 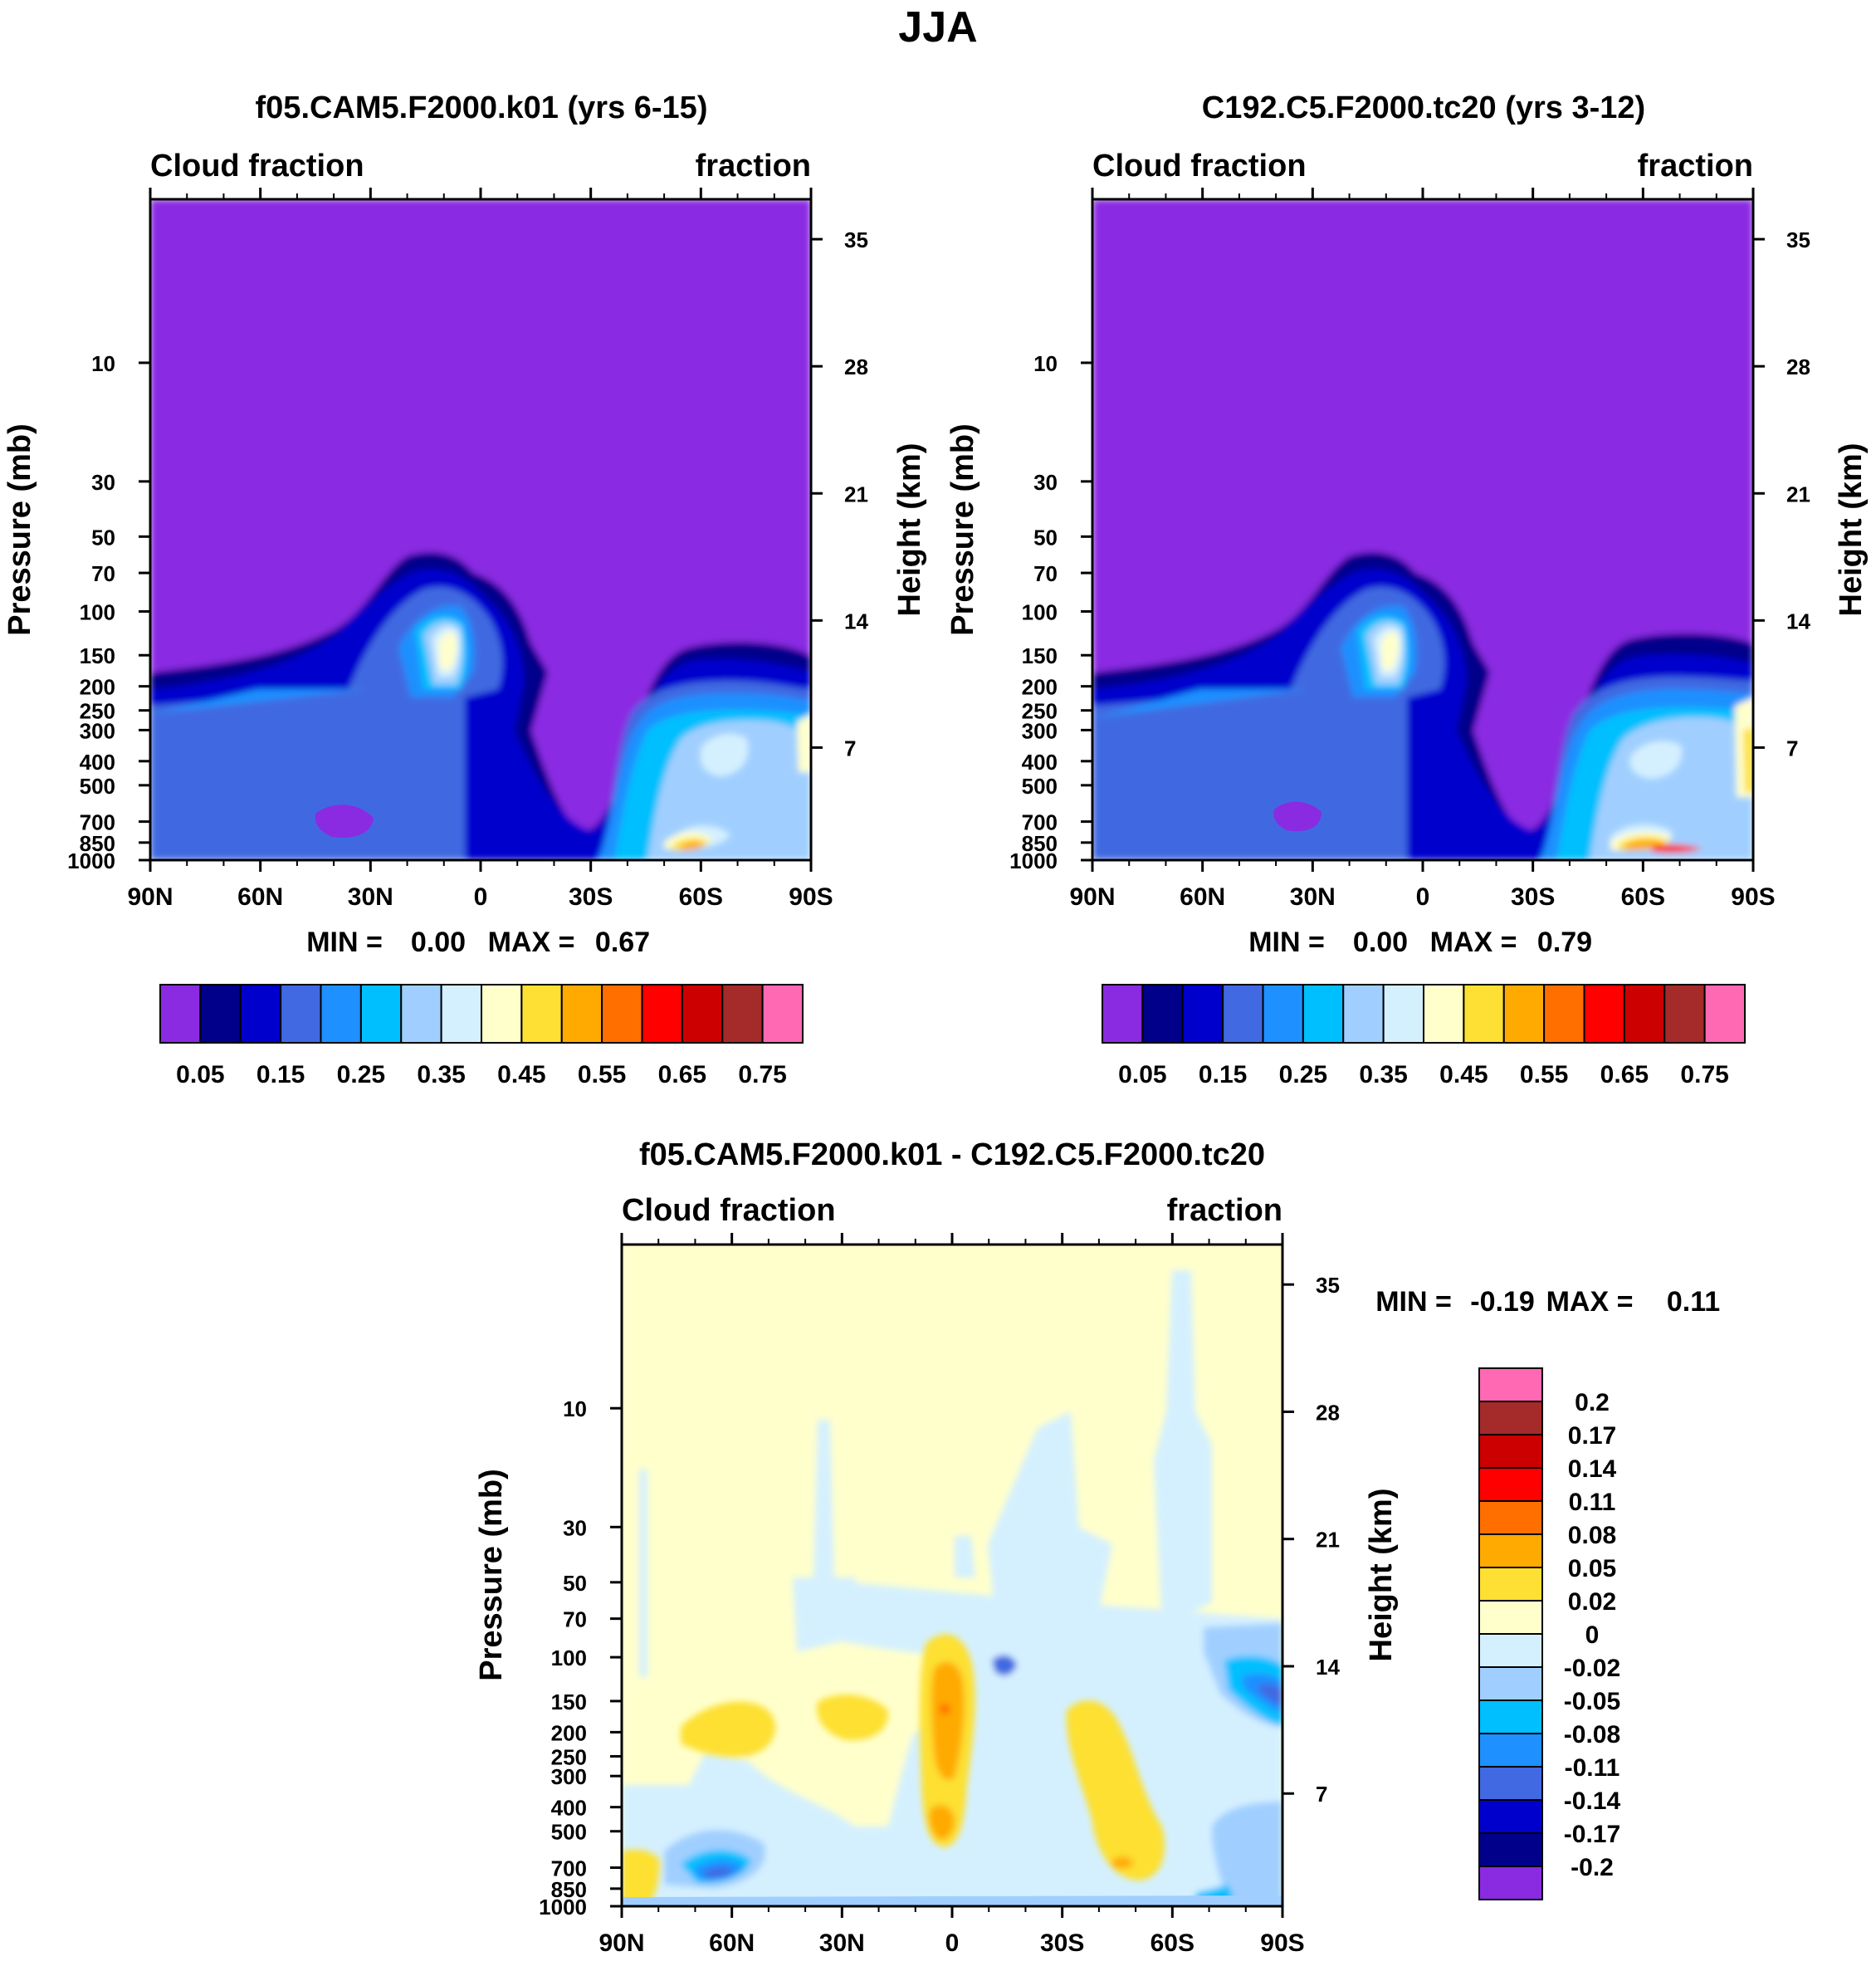 What do you see at coordinates (1328, 1668) in the screenshot?
I see `panel-c-ytick-right-label: 14` at bounding box center [1328, 1668].